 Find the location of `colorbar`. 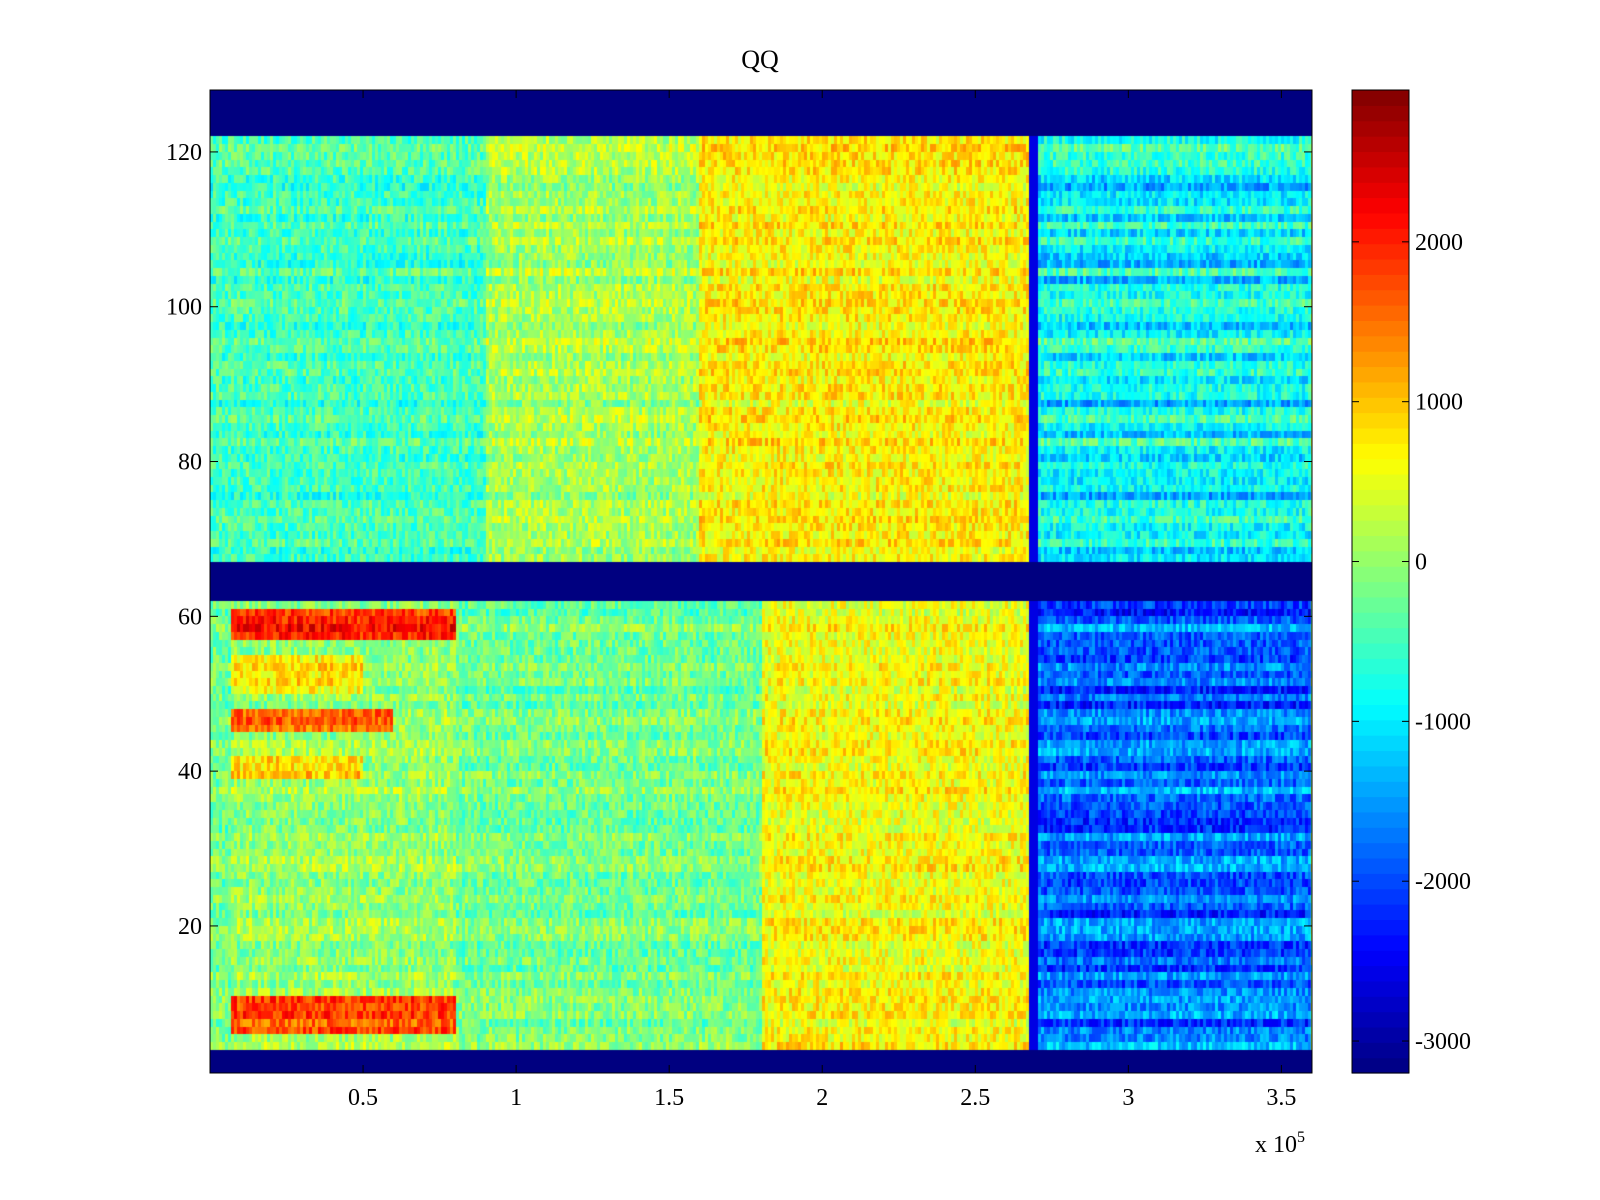

colorbar is located at coordinates (1380, 582).